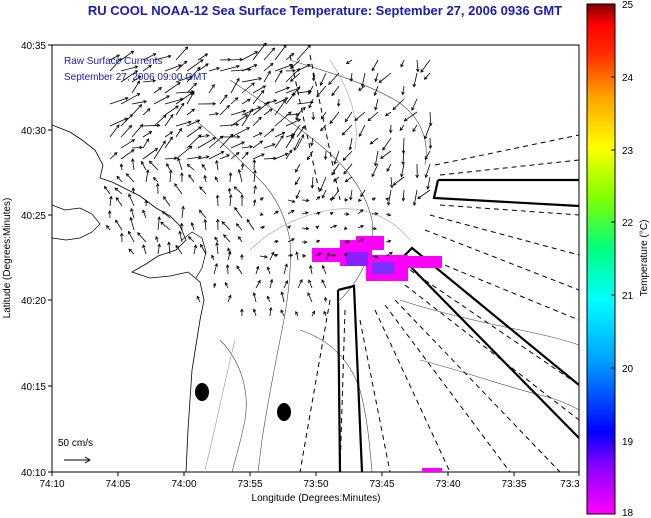 The width and height of the screenshot is (651, 518). Describe the element at coordinates (381, 484) in the screenshot. I see `x-tick-label: 73:45` at that location.